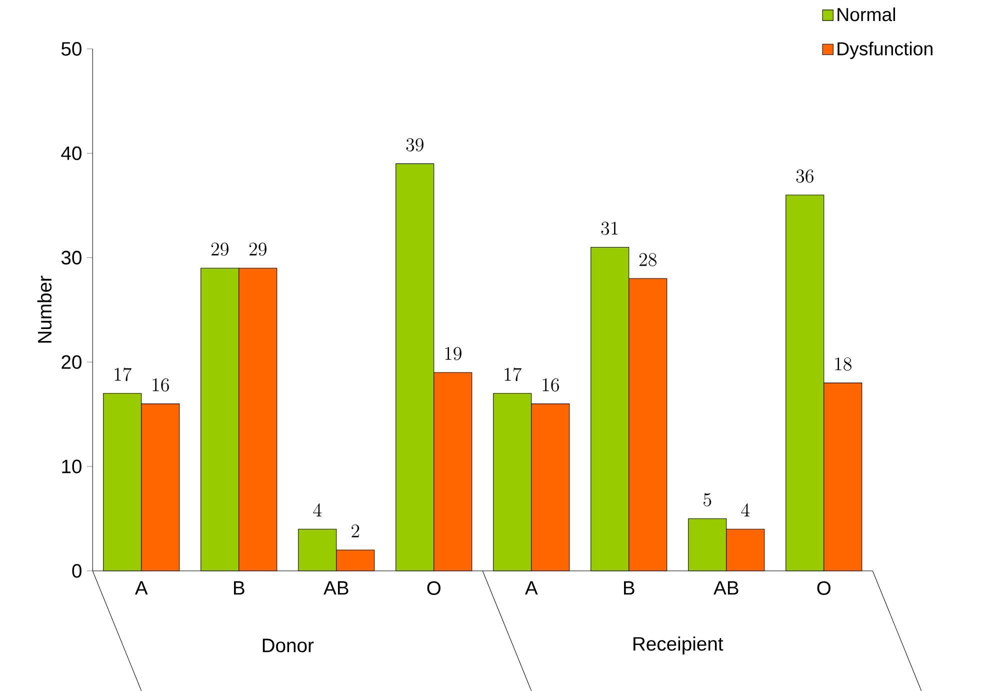 Image resolution: width=988 pixels, height=691 pixels. I want to click on y-tick-label: 50, so click(71, 49).